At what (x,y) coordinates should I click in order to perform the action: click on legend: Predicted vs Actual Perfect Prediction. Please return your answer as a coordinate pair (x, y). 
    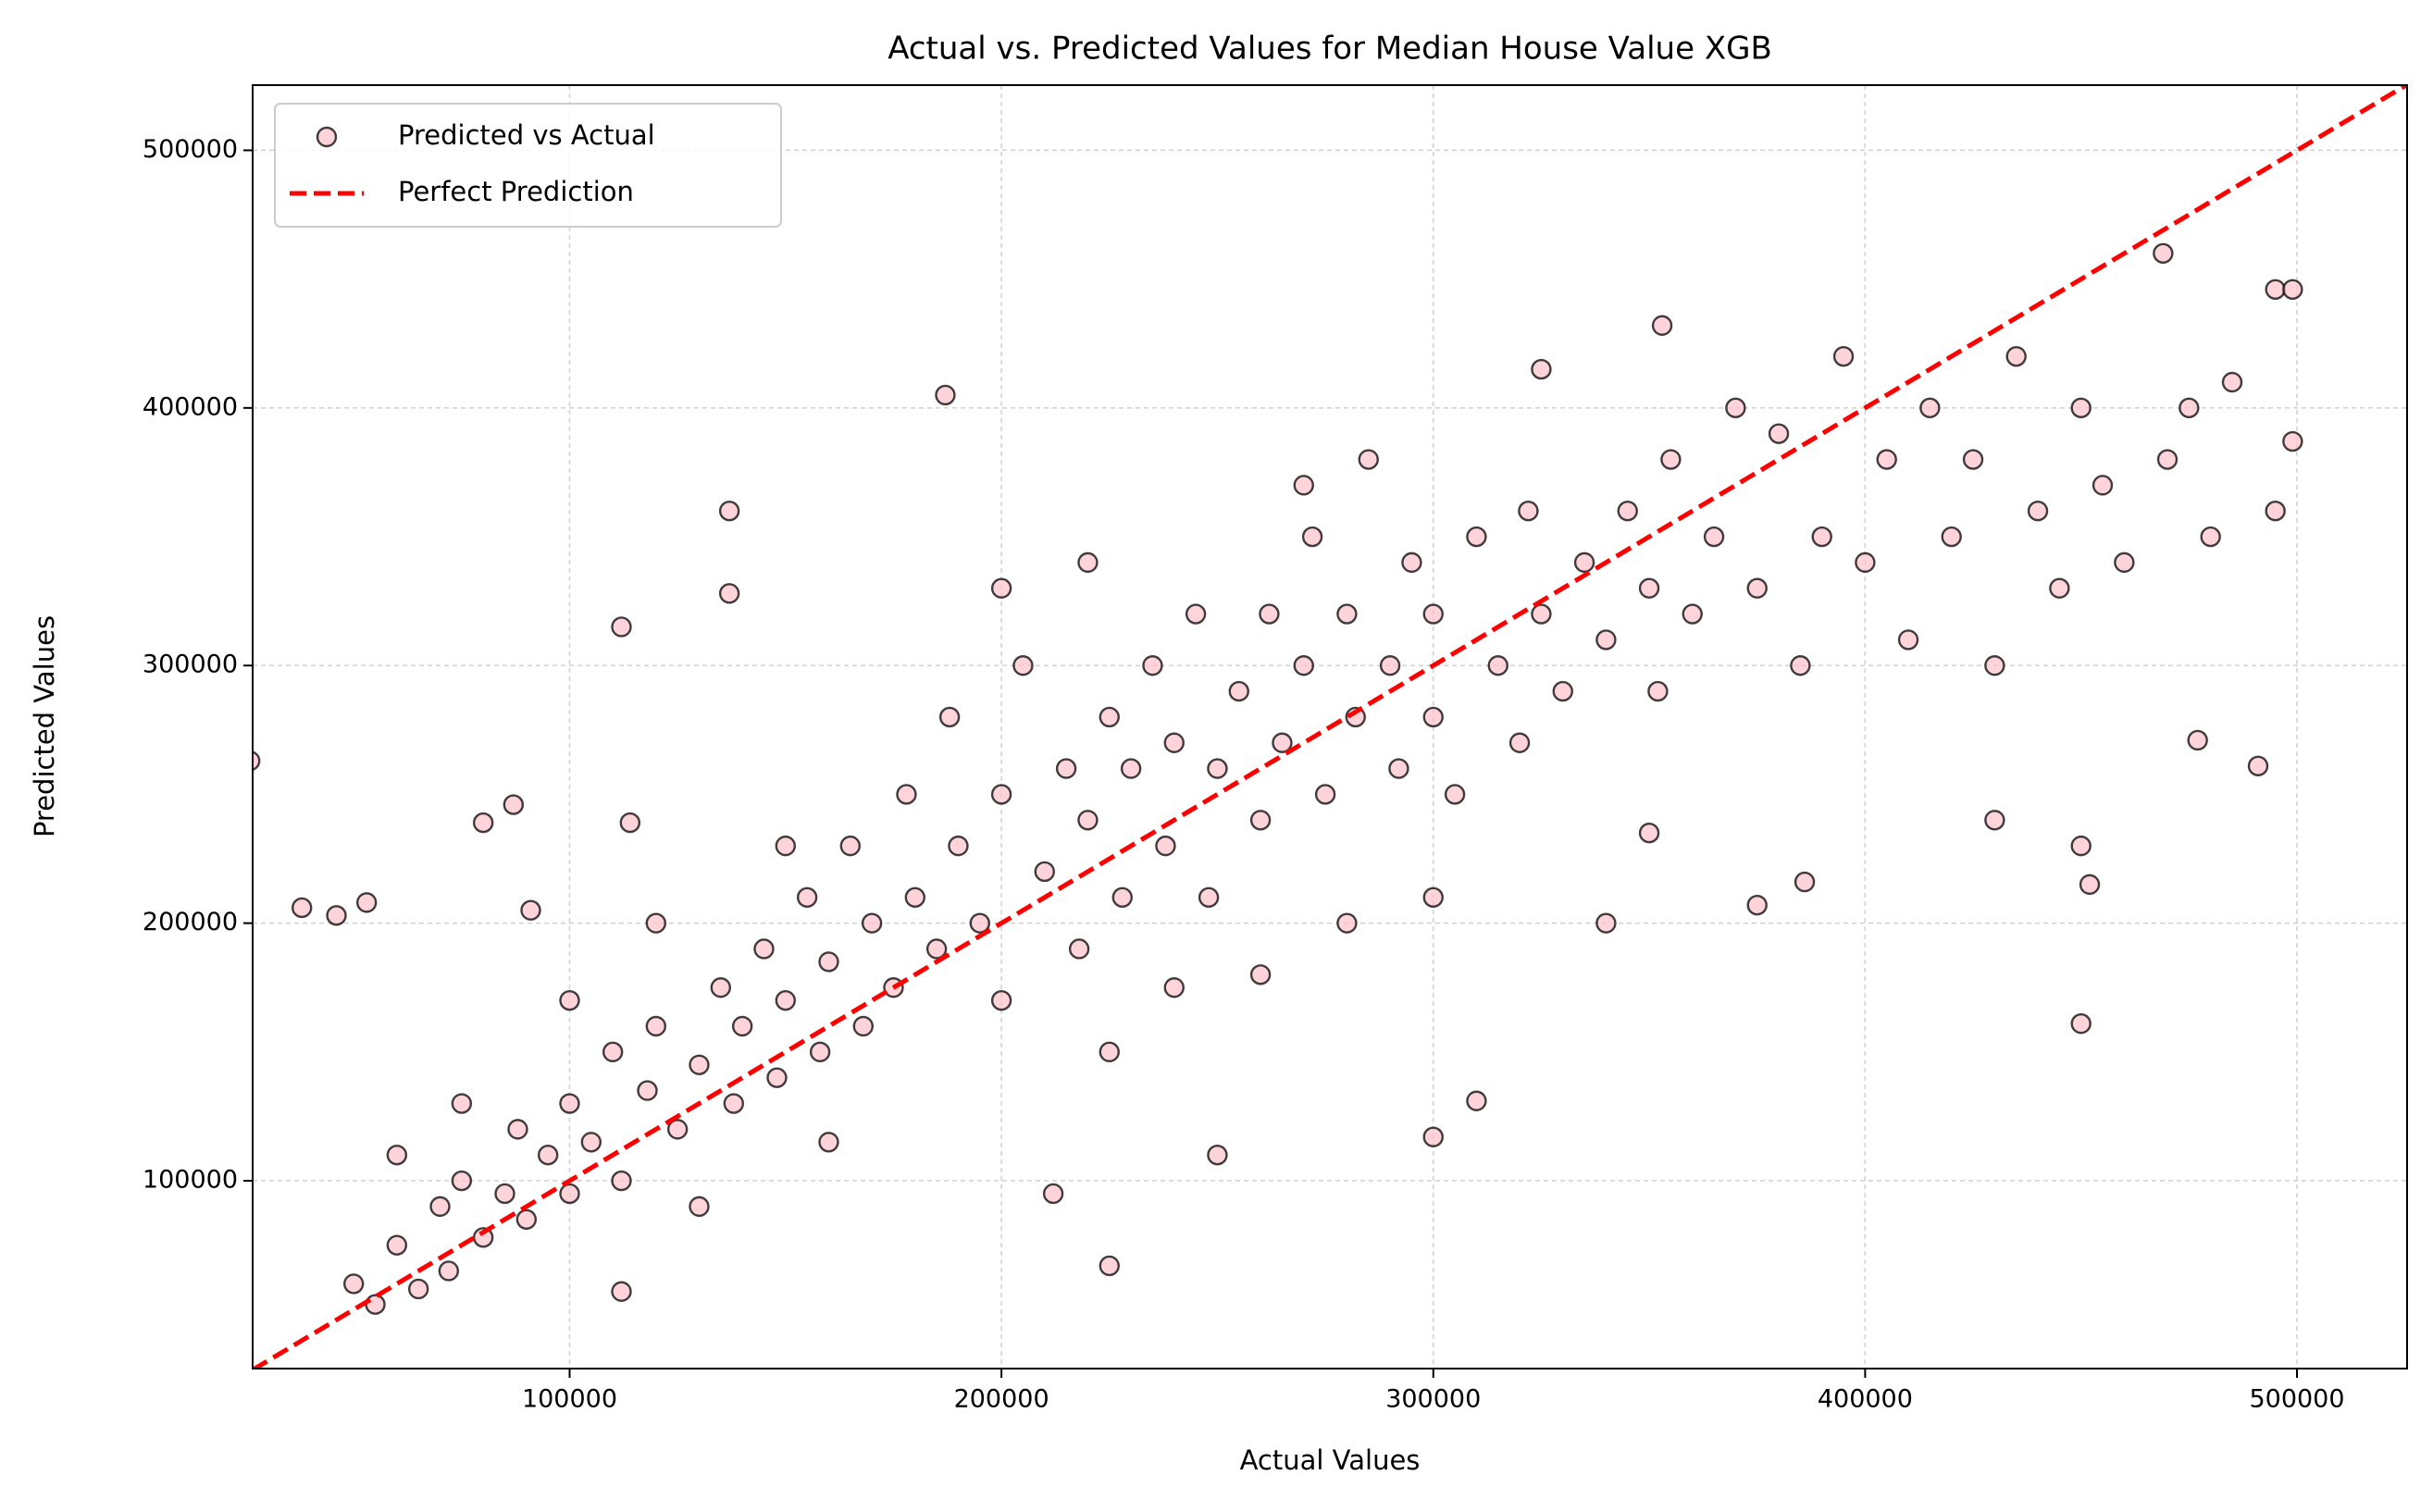
    Looking at the image, I should click on (528, 165).